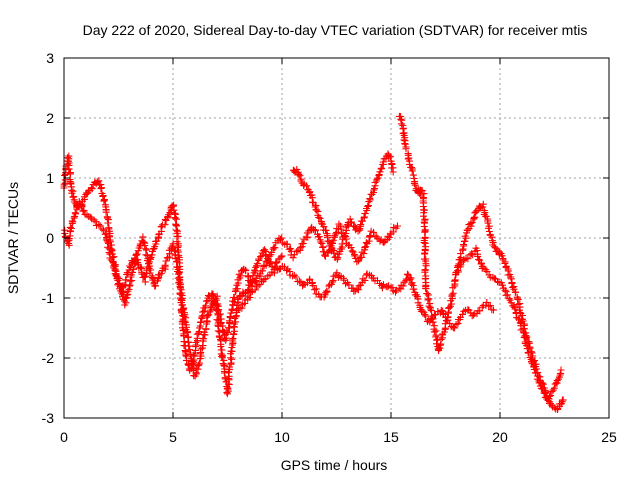  I want to click on x-tick-label: 5, so click(173, 437).